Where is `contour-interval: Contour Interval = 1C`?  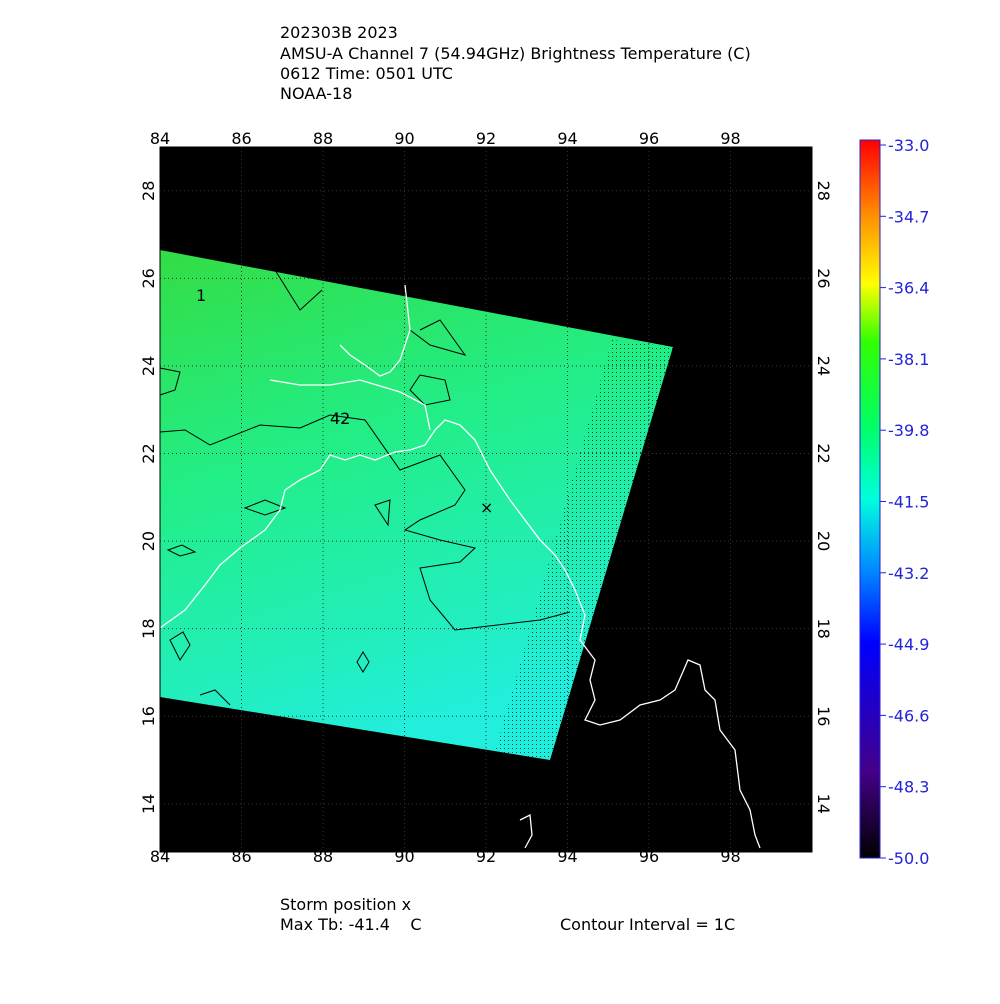 contour-interval: Contour Interval = 1C is located at coordinates (647, 924).